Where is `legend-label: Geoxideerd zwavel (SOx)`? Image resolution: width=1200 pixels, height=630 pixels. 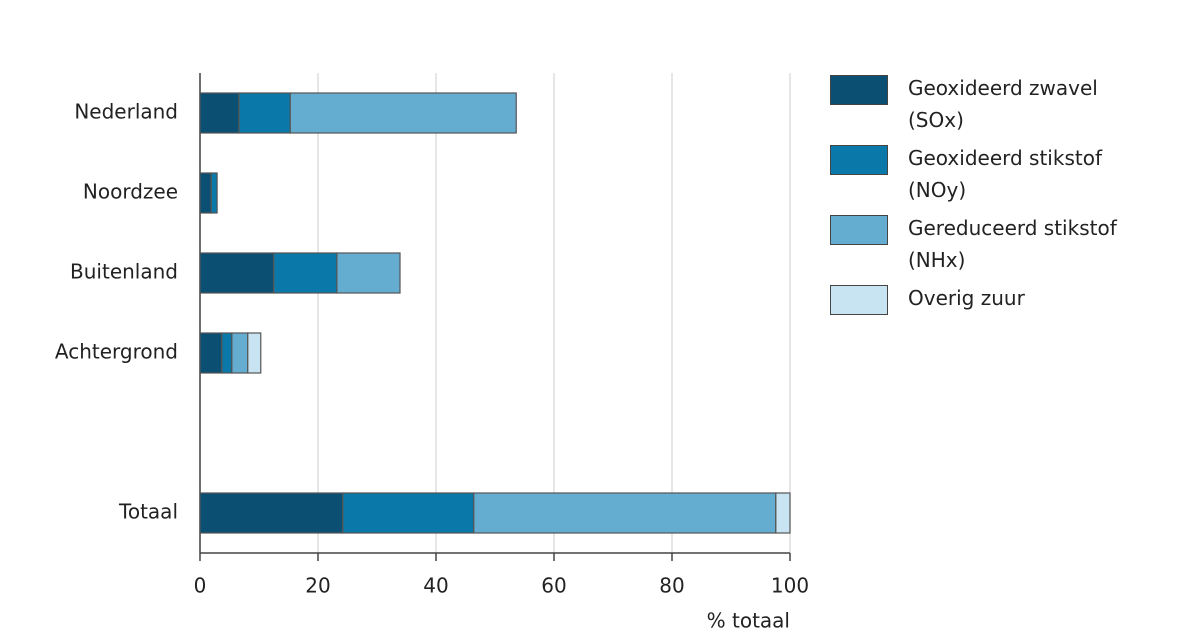
legend-label: Geoxideerd zwavel (SOx) is located at coordinates (1003, 104).